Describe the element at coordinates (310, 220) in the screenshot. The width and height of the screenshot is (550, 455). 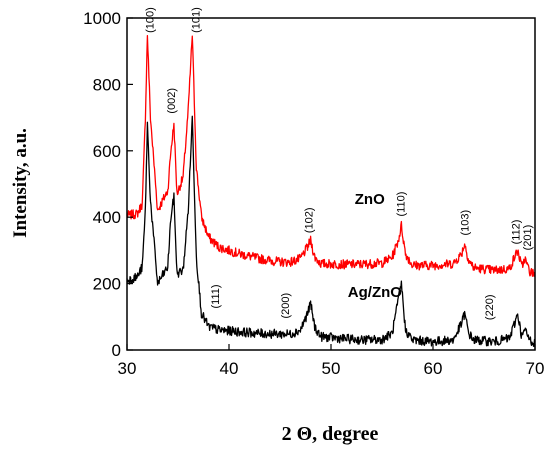
I see `peak-label: (102)` at that location.